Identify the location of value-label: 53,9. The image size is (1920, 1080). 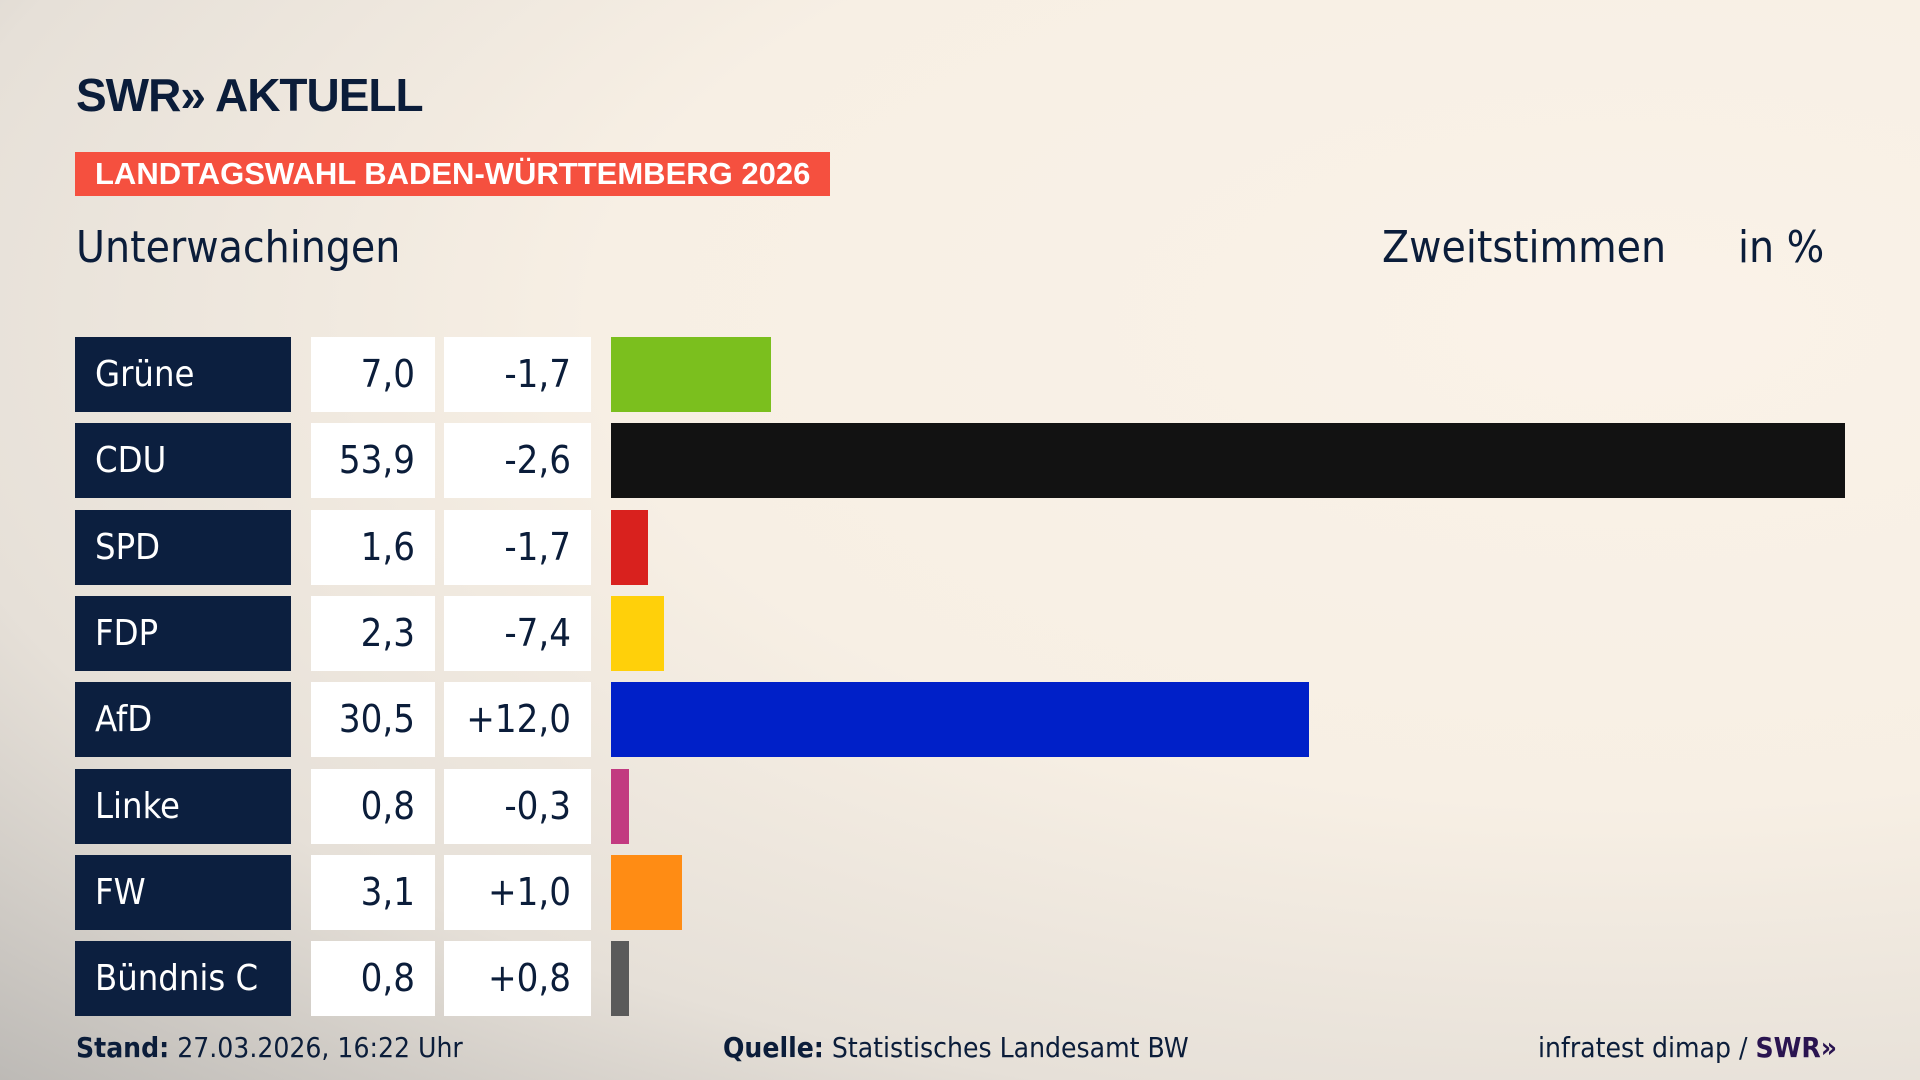
(373, 461).